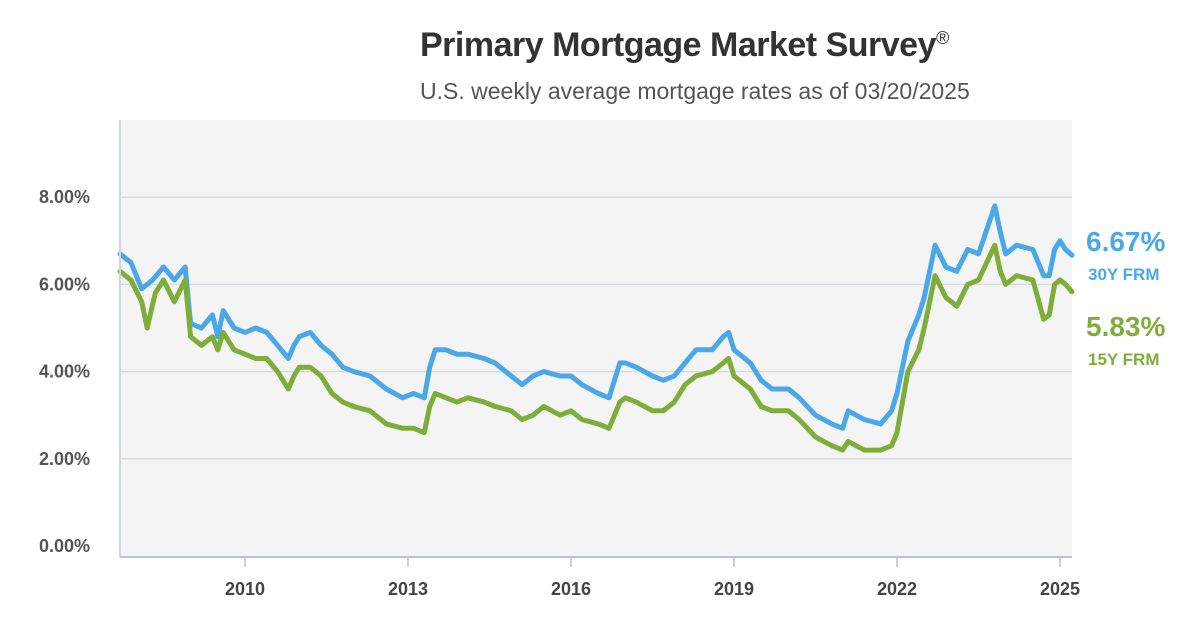 The height and width of the screenshot is (630, 1200). I want to click on x-tick-label: 2013, so click(408, 589).